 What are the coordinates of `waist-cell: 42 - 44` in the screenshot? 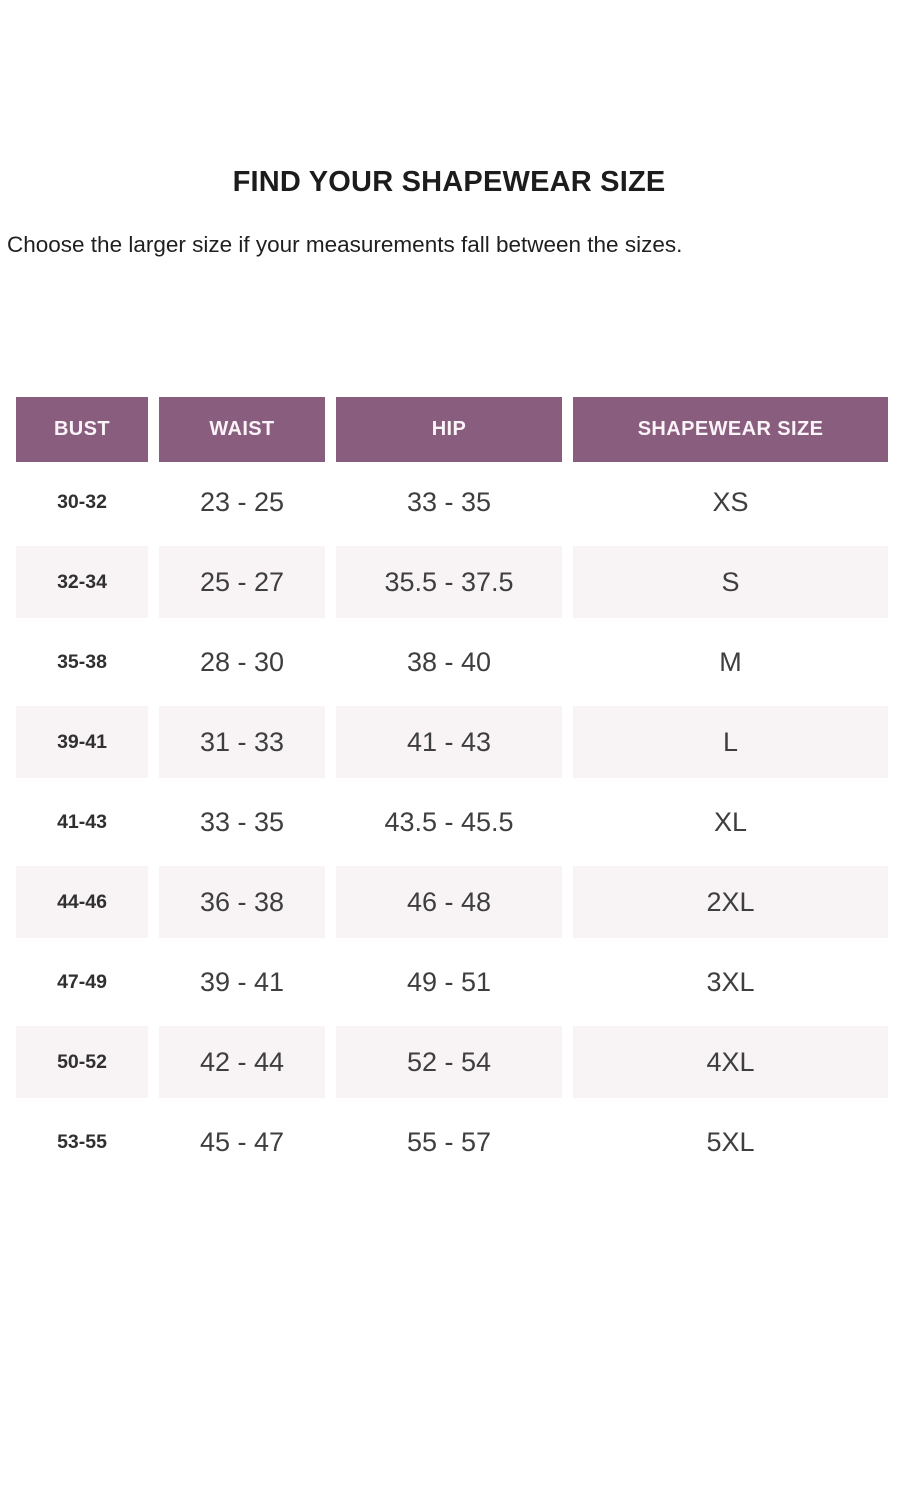 It's located at (242, 1062).